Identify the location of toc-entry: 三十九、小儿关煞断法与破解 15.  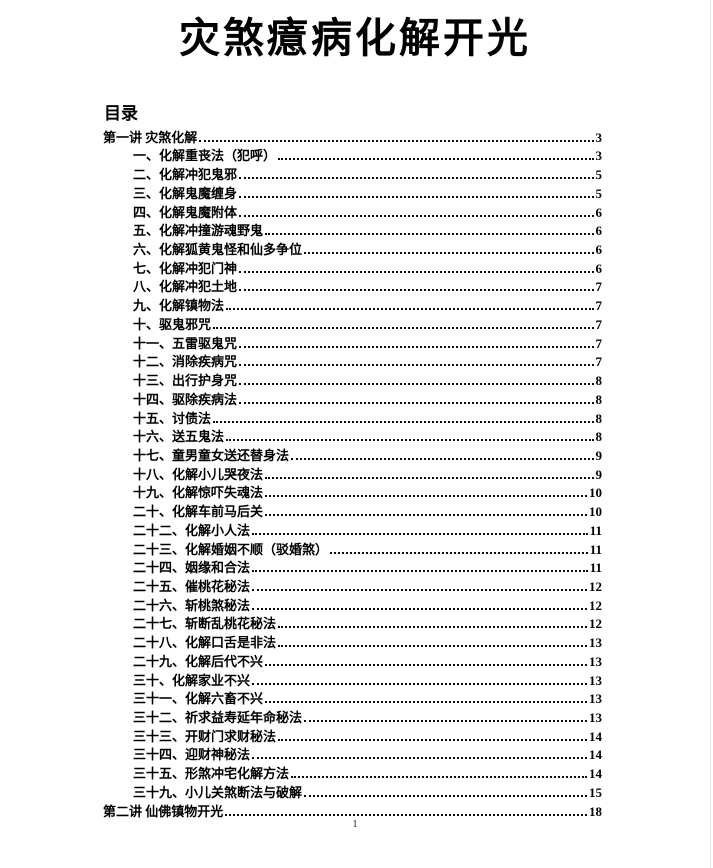
(352, 791).